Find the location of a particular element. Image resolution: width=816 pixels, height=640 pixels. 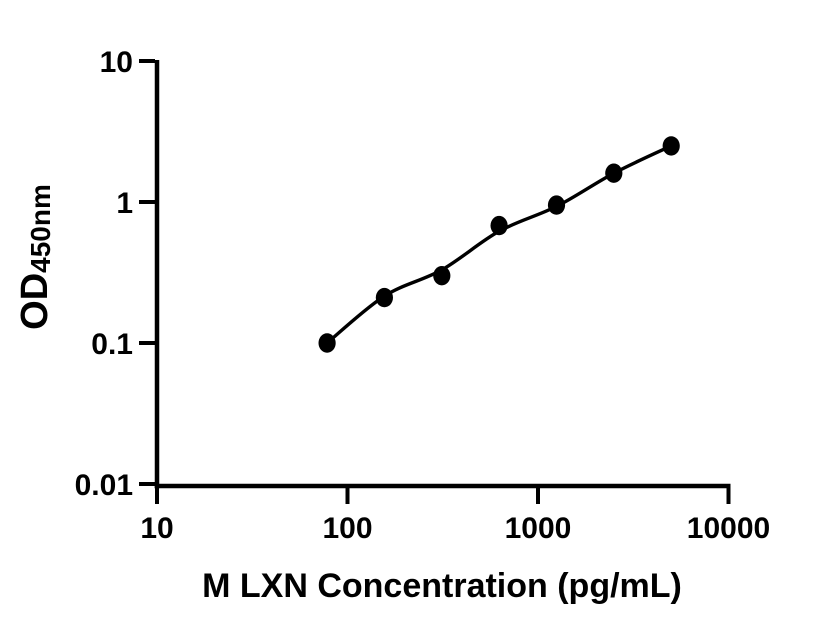

x-axis-title: M LXN Concentration (pg/mL) is located at coordinates (442, 586).